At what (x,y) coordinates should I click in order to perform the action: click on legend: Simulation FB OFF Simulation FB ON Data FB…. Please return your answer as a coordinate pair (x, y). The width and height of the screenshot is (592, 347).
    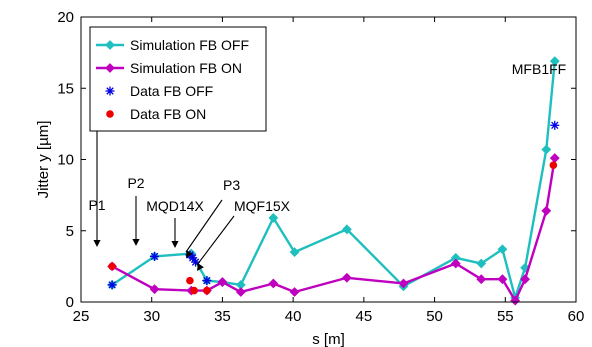
    Looking at the image, I should click on (178, 79).